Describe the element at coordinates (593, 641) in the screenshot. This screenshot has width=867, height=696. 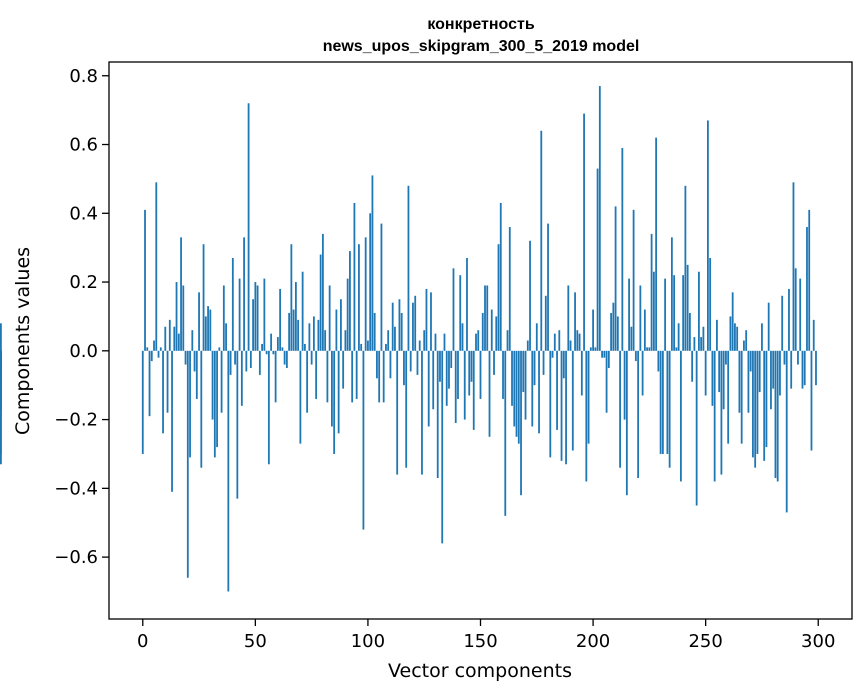
I see `x-tick-label: 200` at that location.